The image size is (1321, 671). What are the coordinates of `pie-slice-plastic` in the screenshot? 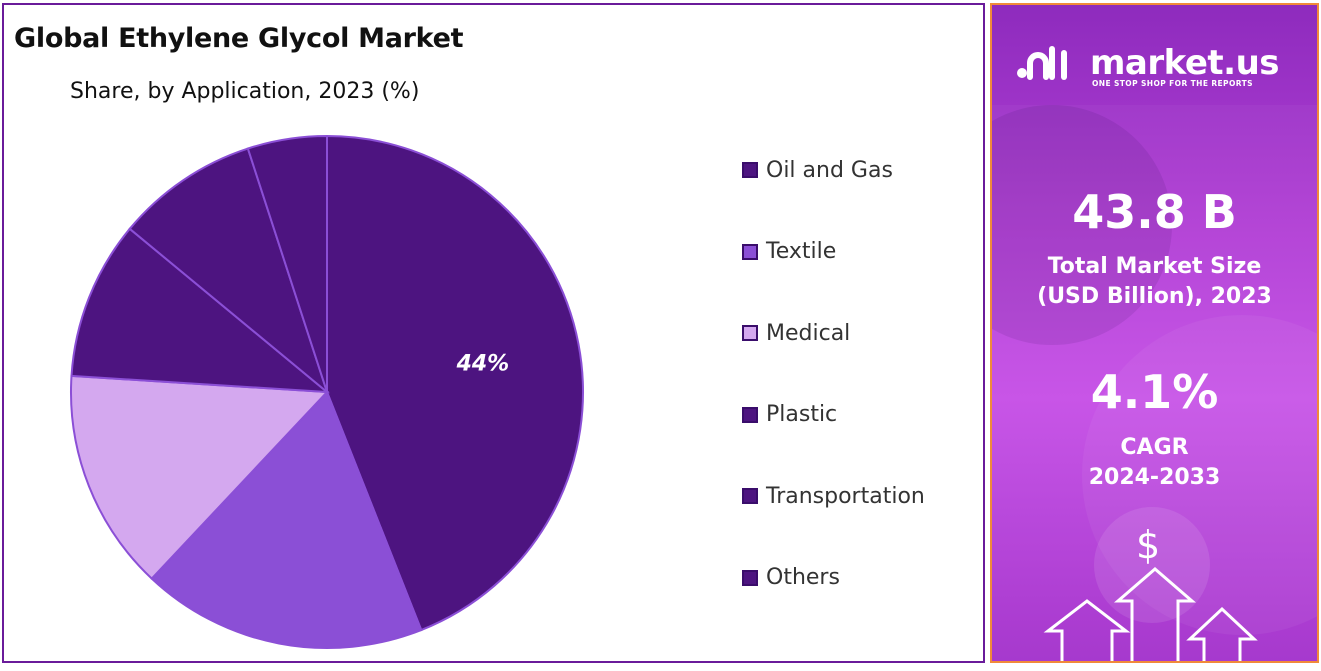 It's located at (200, 310).